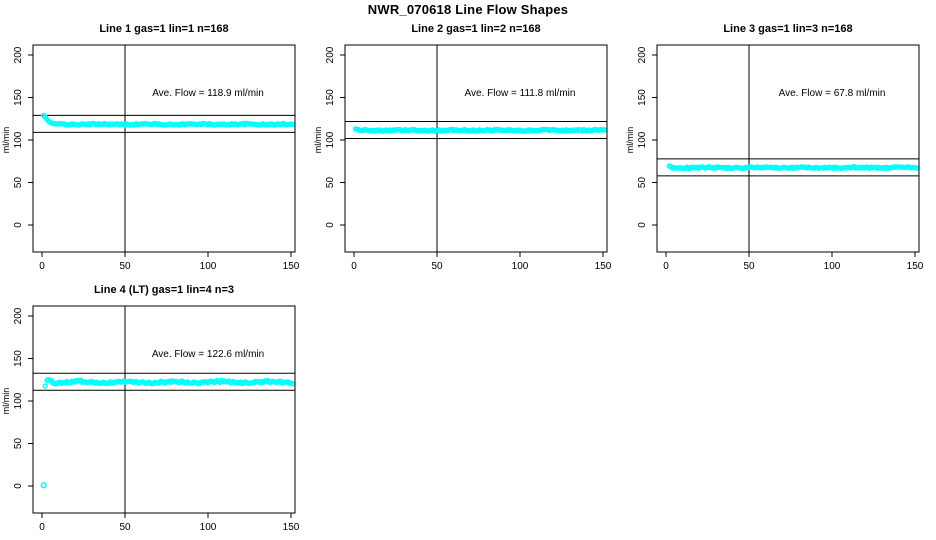 The height and width of the screenshot is (540, 936). Describe the element at coordinates (832, 93) in the screenshot. I see `ave-flow-annotation: Ave. Flow = 67.8 ml/min` at that location.